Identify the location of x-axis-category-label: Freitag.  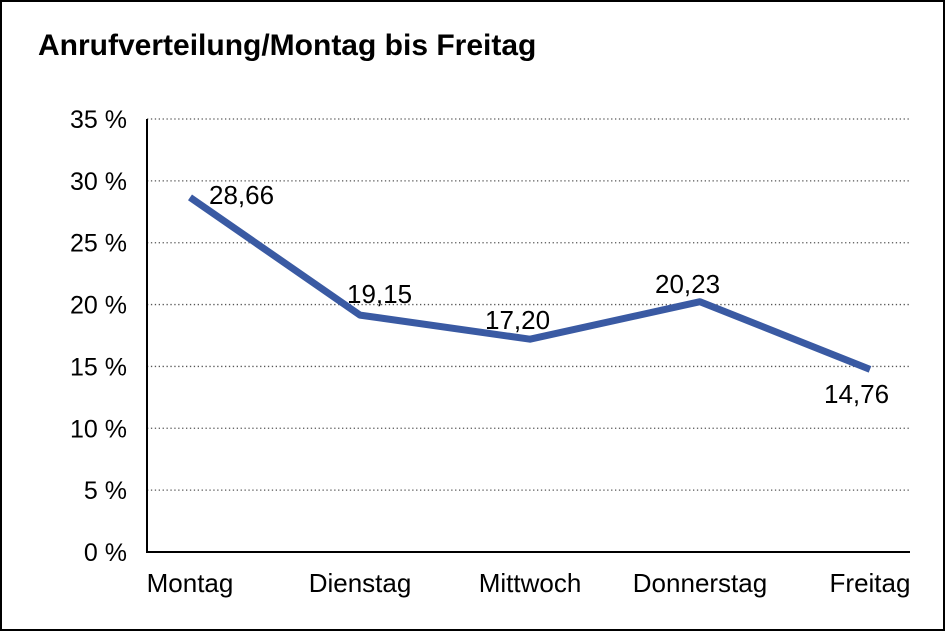
(870, 583).